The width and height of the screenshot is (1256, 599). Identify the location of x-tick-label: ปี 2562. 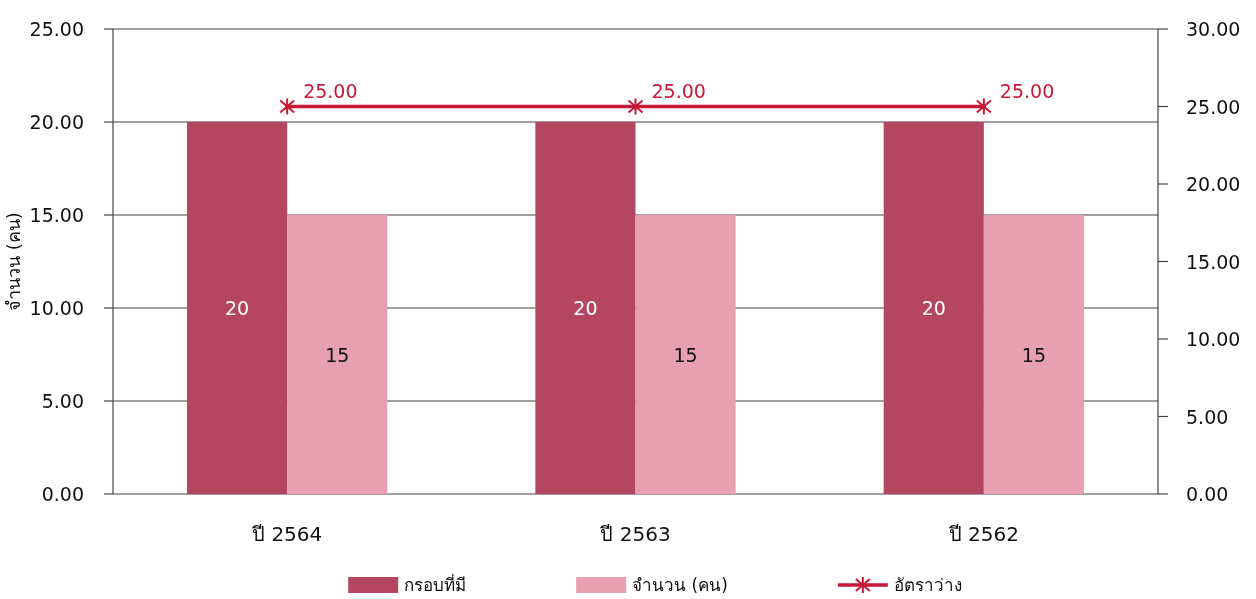
(983, 534).